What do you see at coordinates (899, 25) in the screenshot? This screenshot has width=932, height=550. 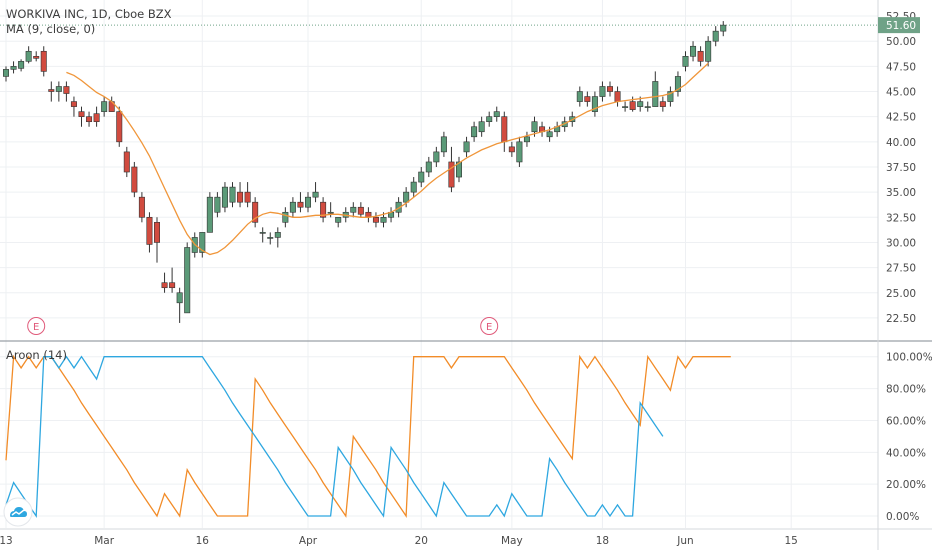 I see `last-price-badge` at bounding box center [899, 25].